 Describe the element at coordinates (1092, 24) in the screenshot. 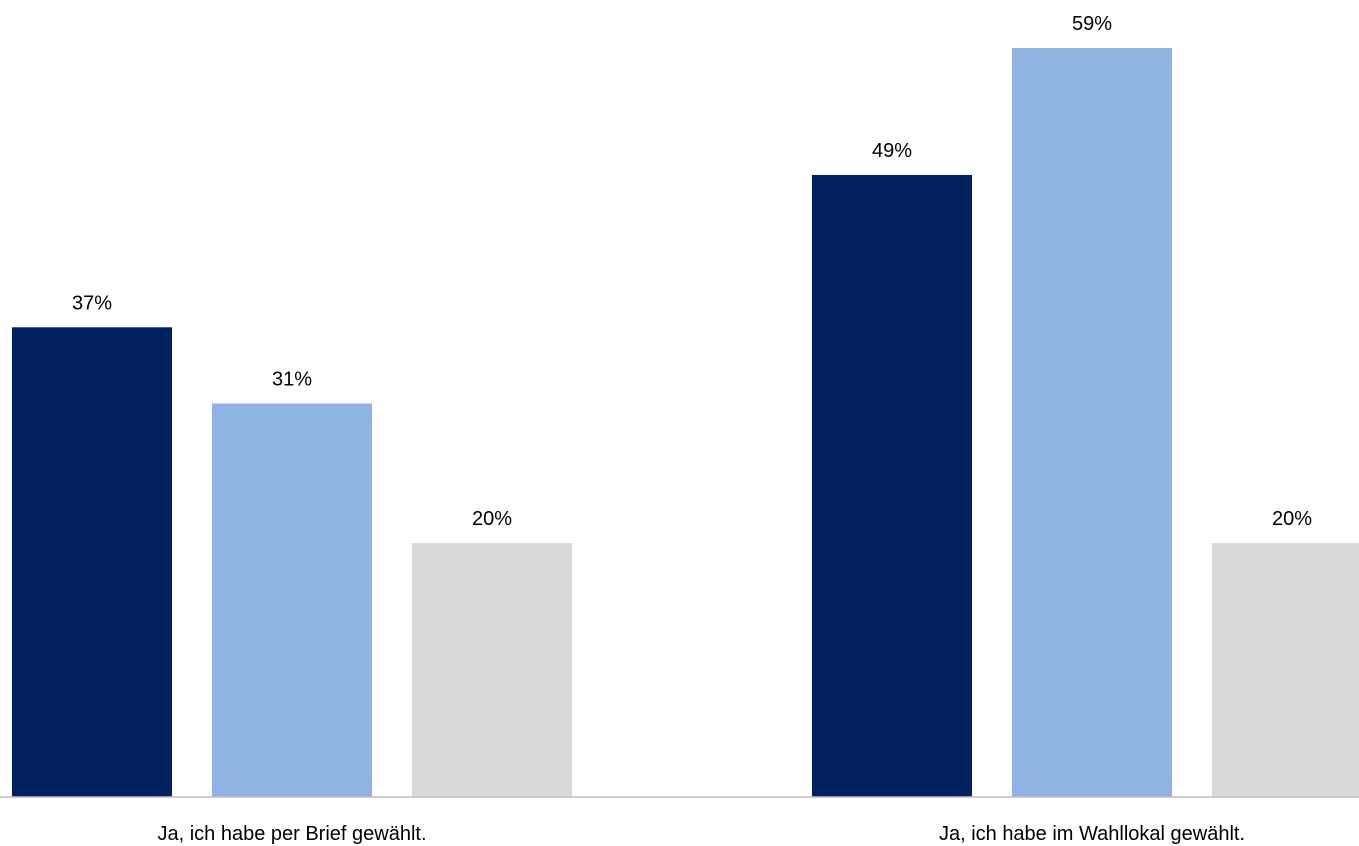

I see `value-label-2-2: 59%` at that location.